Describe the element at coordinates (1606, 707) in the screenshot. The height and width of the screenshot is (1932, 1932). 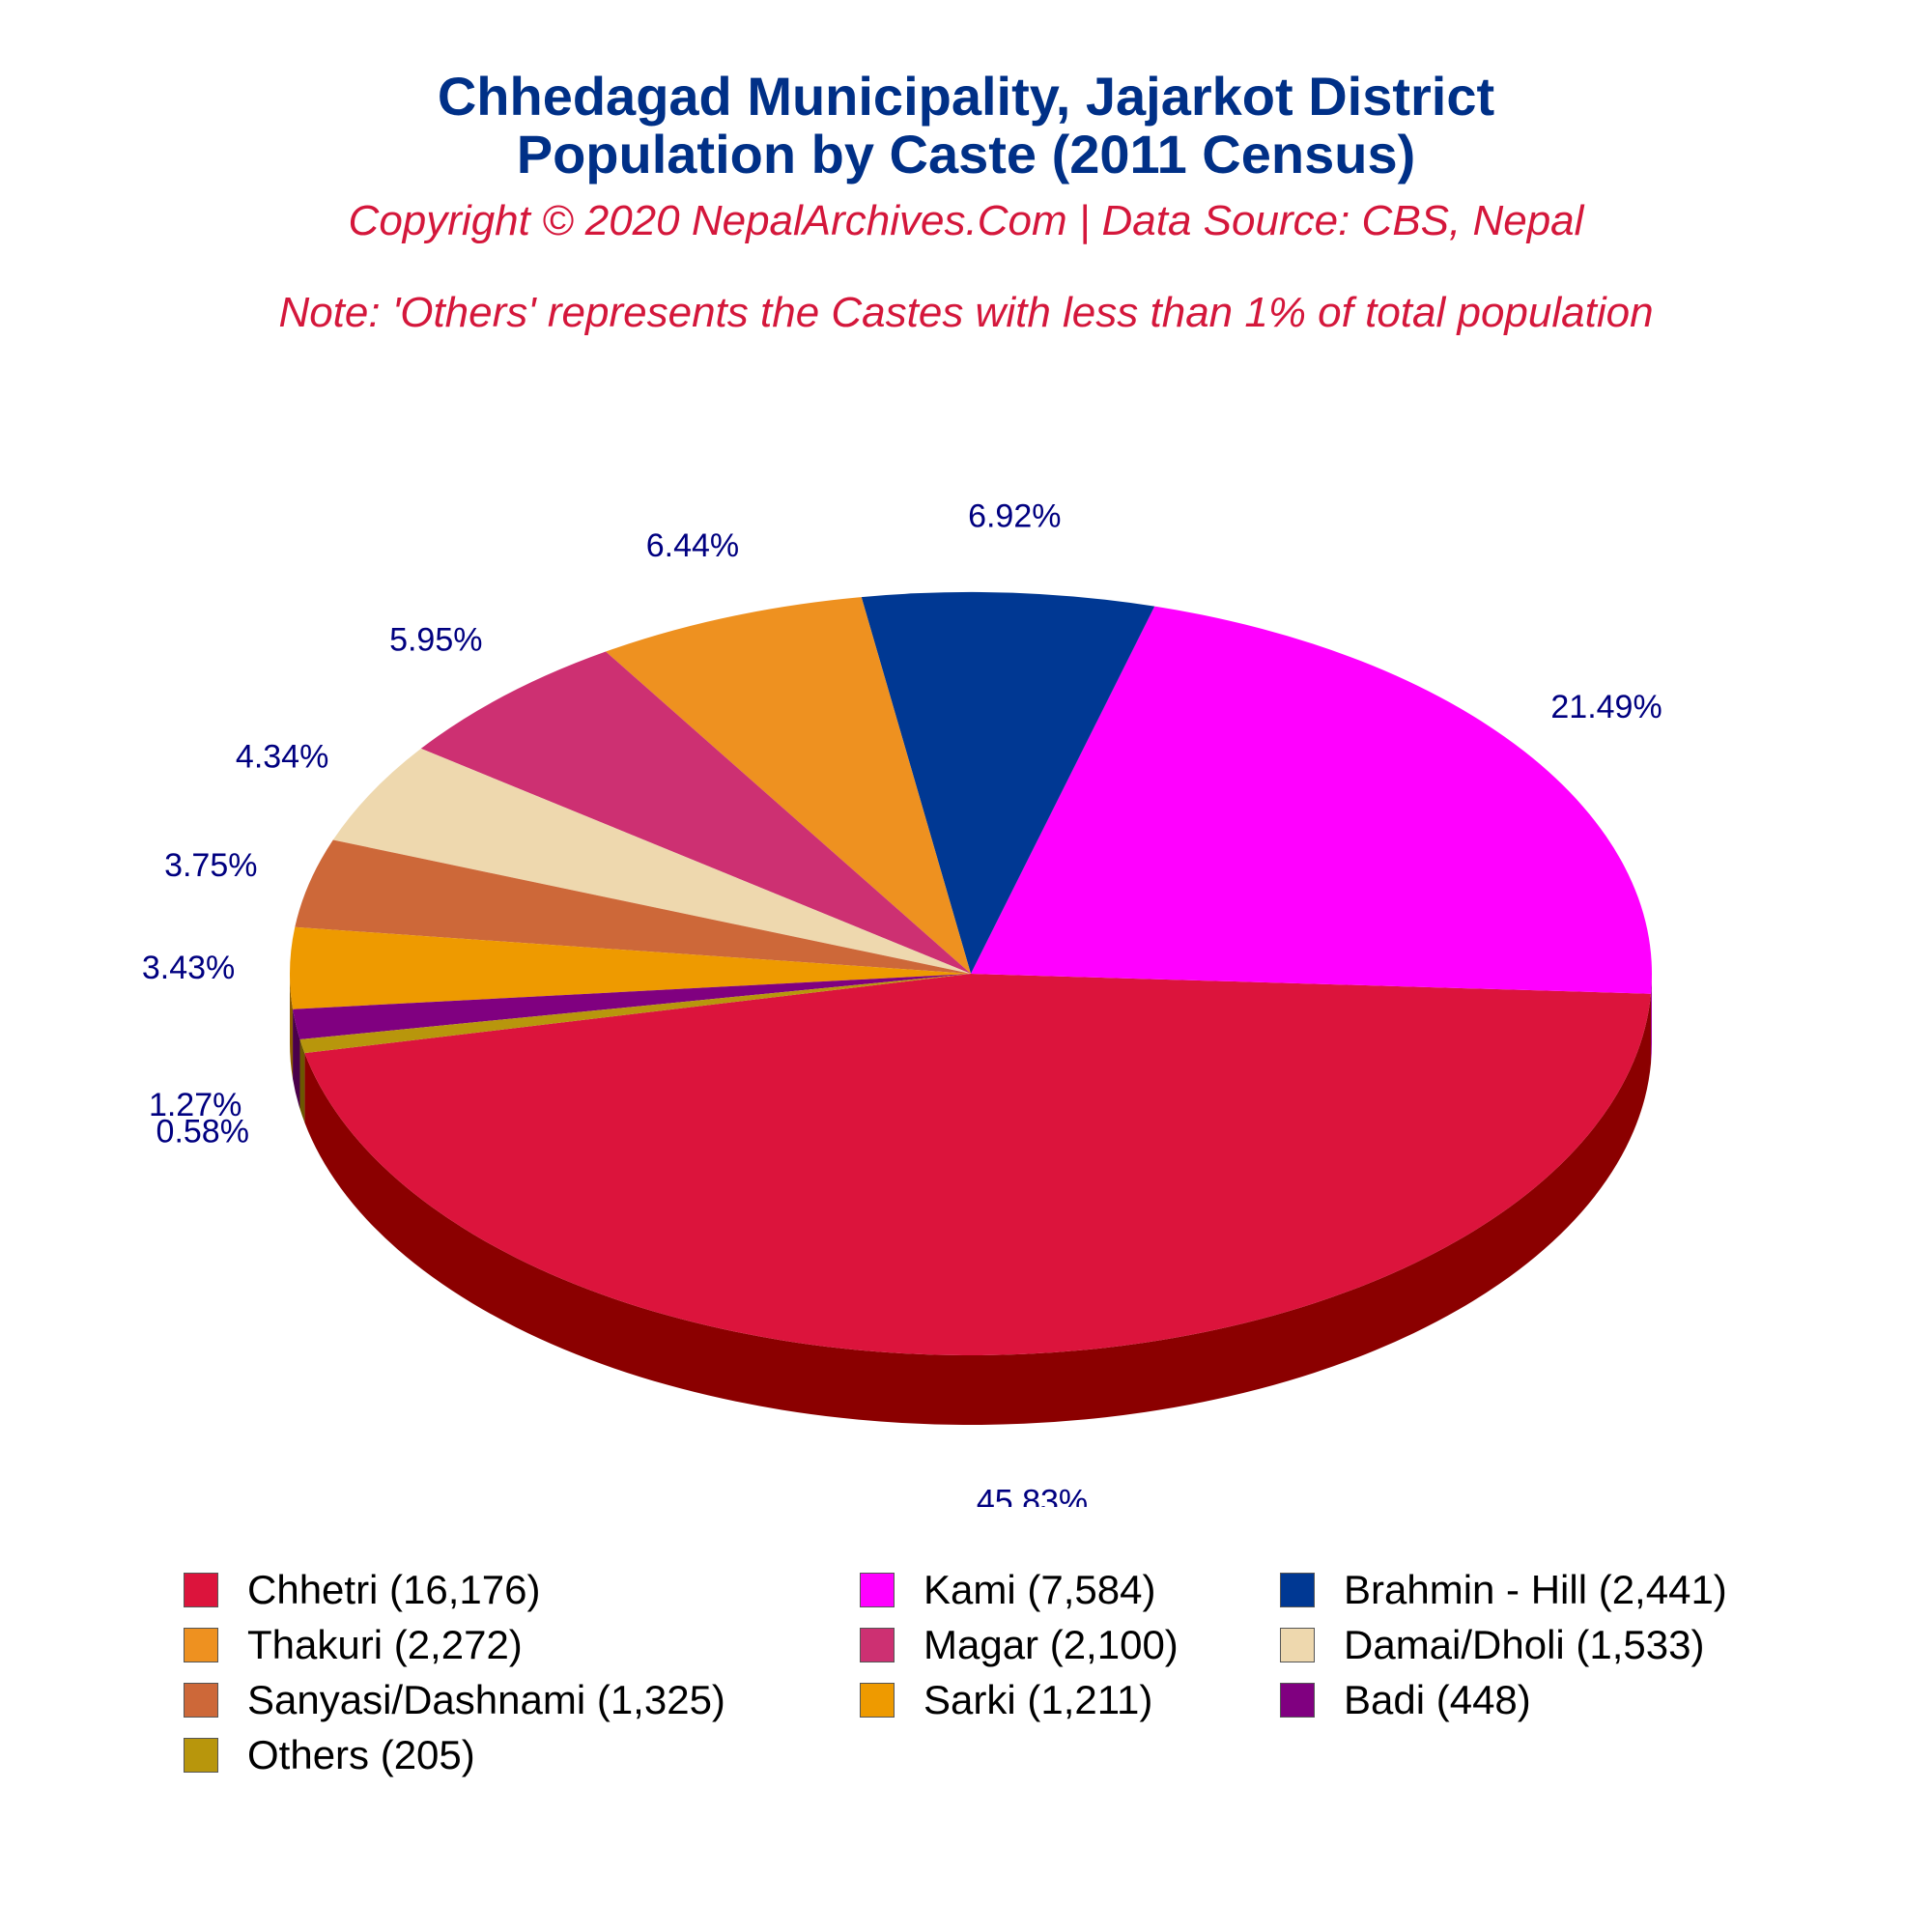
I see `pct-label-kami: 21.49%` at that location.